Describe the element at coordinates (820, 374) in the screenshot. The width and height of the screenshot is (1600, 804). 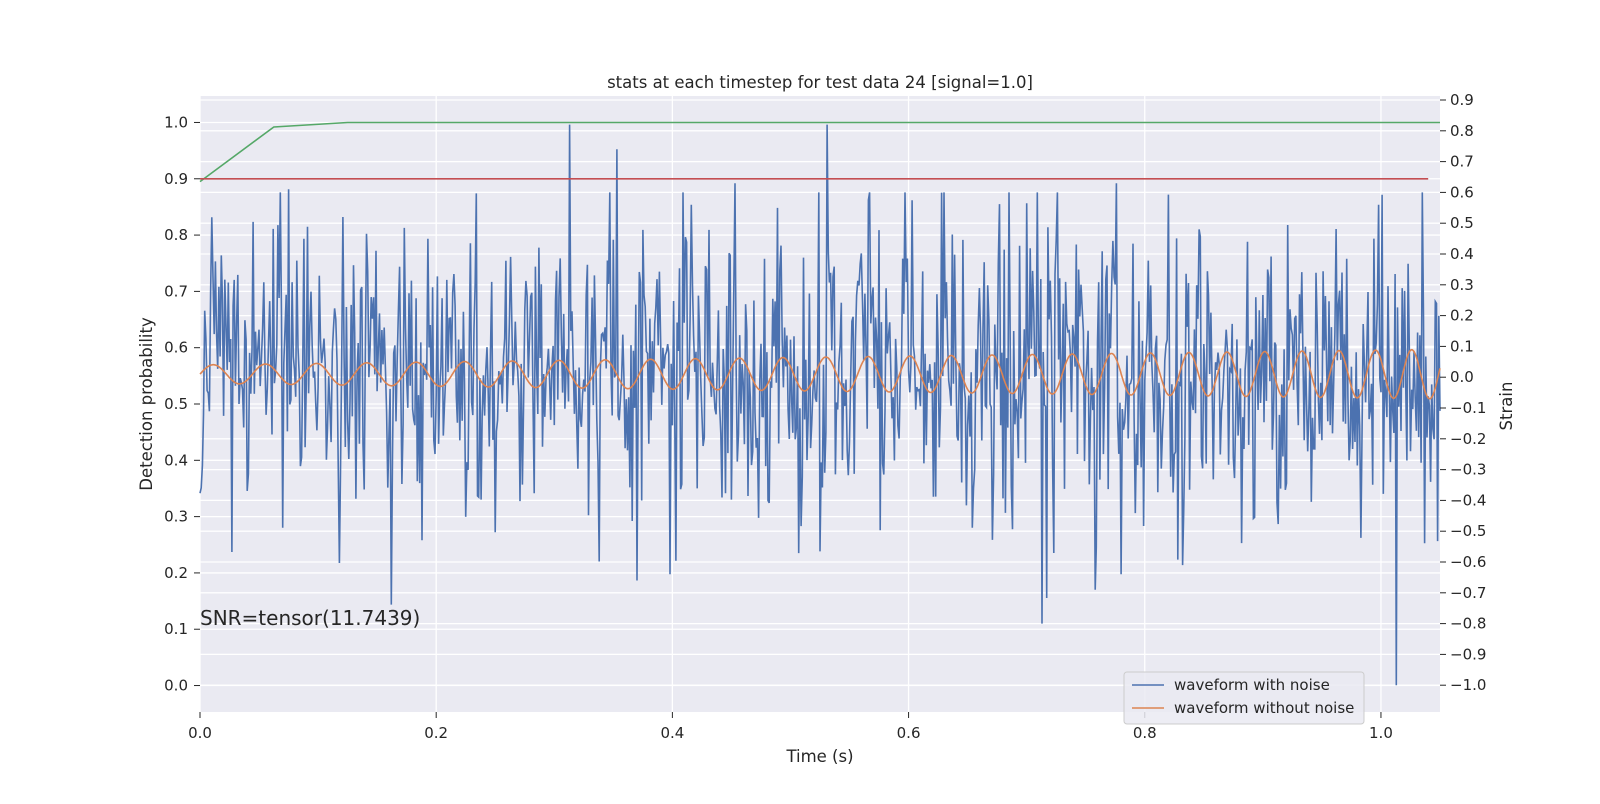
I see `waveform-without-noise-line` at that location.